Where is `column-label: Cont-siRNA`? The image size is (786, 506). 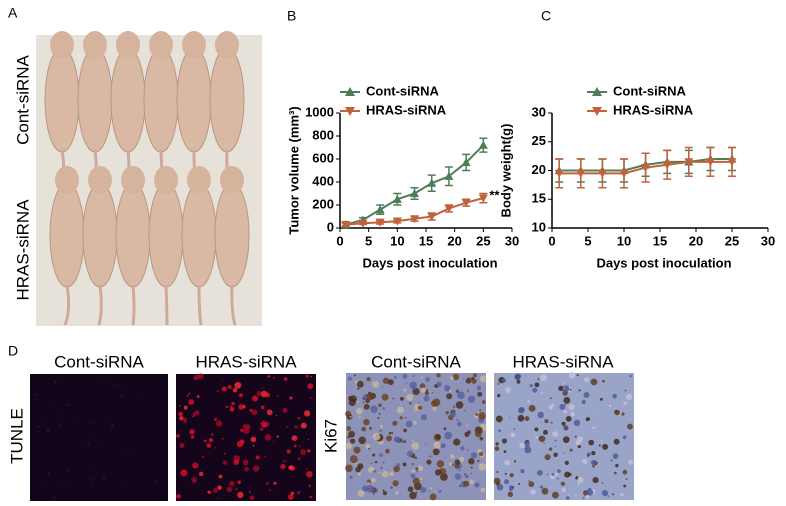 column-label: Cont-siRNA is located at coordinates (416, 361).